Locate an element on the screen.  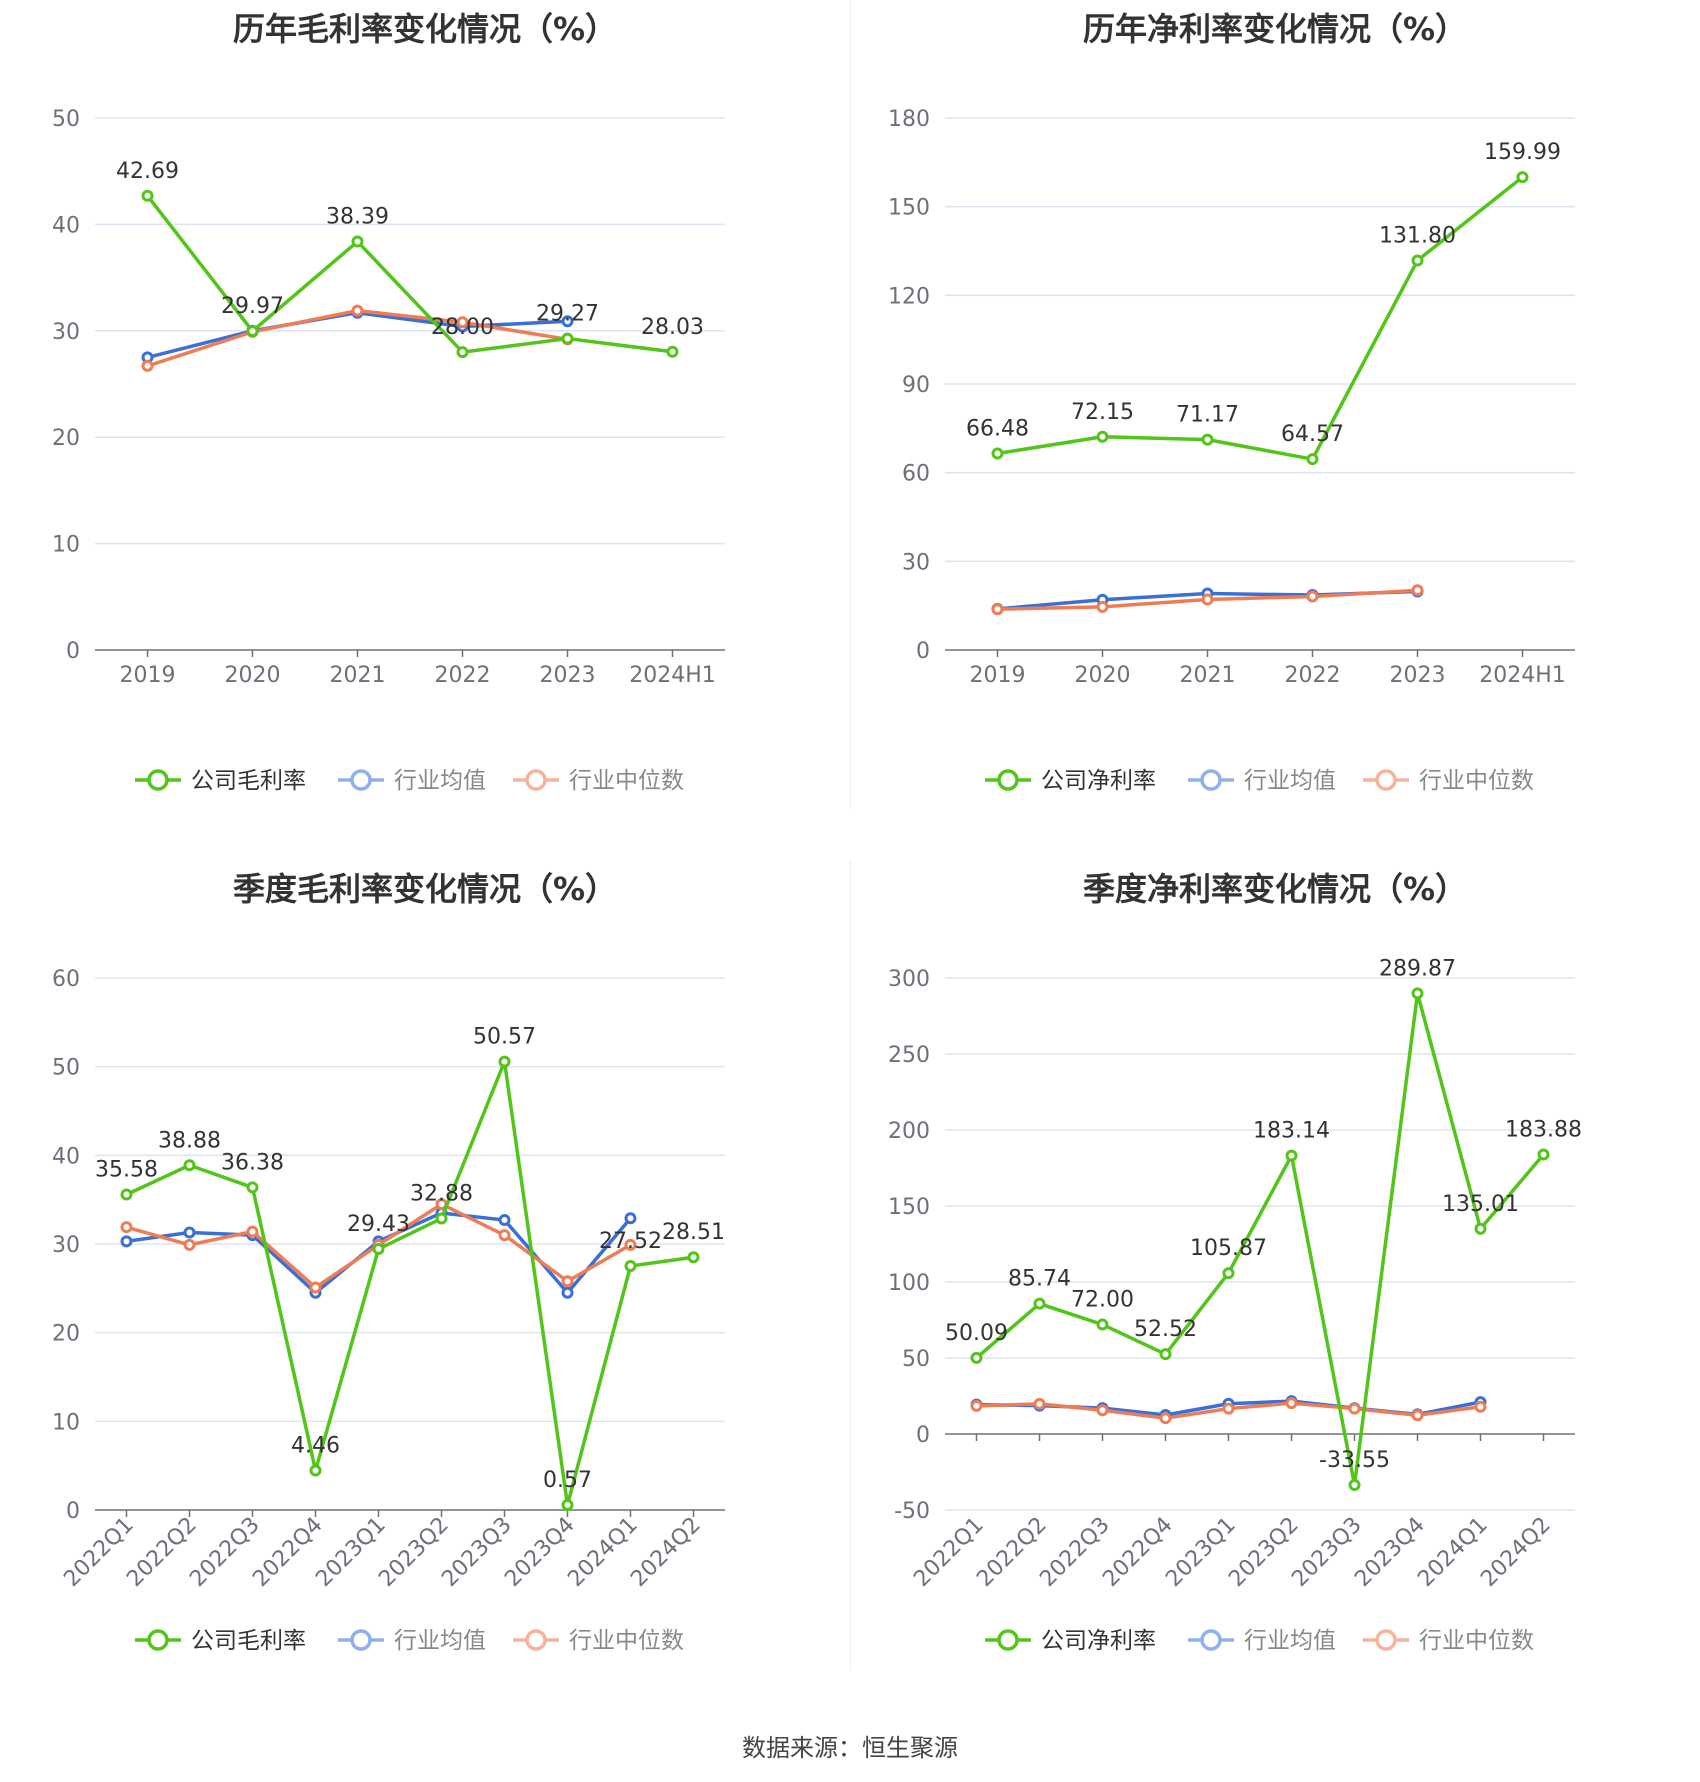
data-label: 159.99 is located at coordinates (1522, 152).